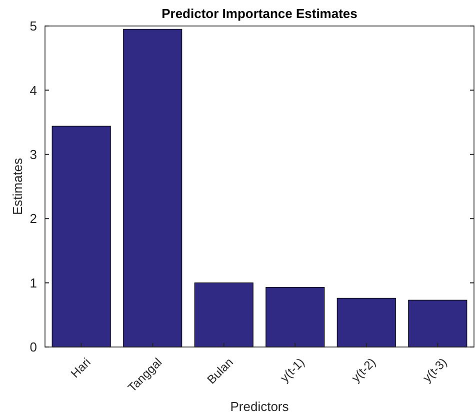  I want to click on y-tick-label: 1, so click(33, 282).